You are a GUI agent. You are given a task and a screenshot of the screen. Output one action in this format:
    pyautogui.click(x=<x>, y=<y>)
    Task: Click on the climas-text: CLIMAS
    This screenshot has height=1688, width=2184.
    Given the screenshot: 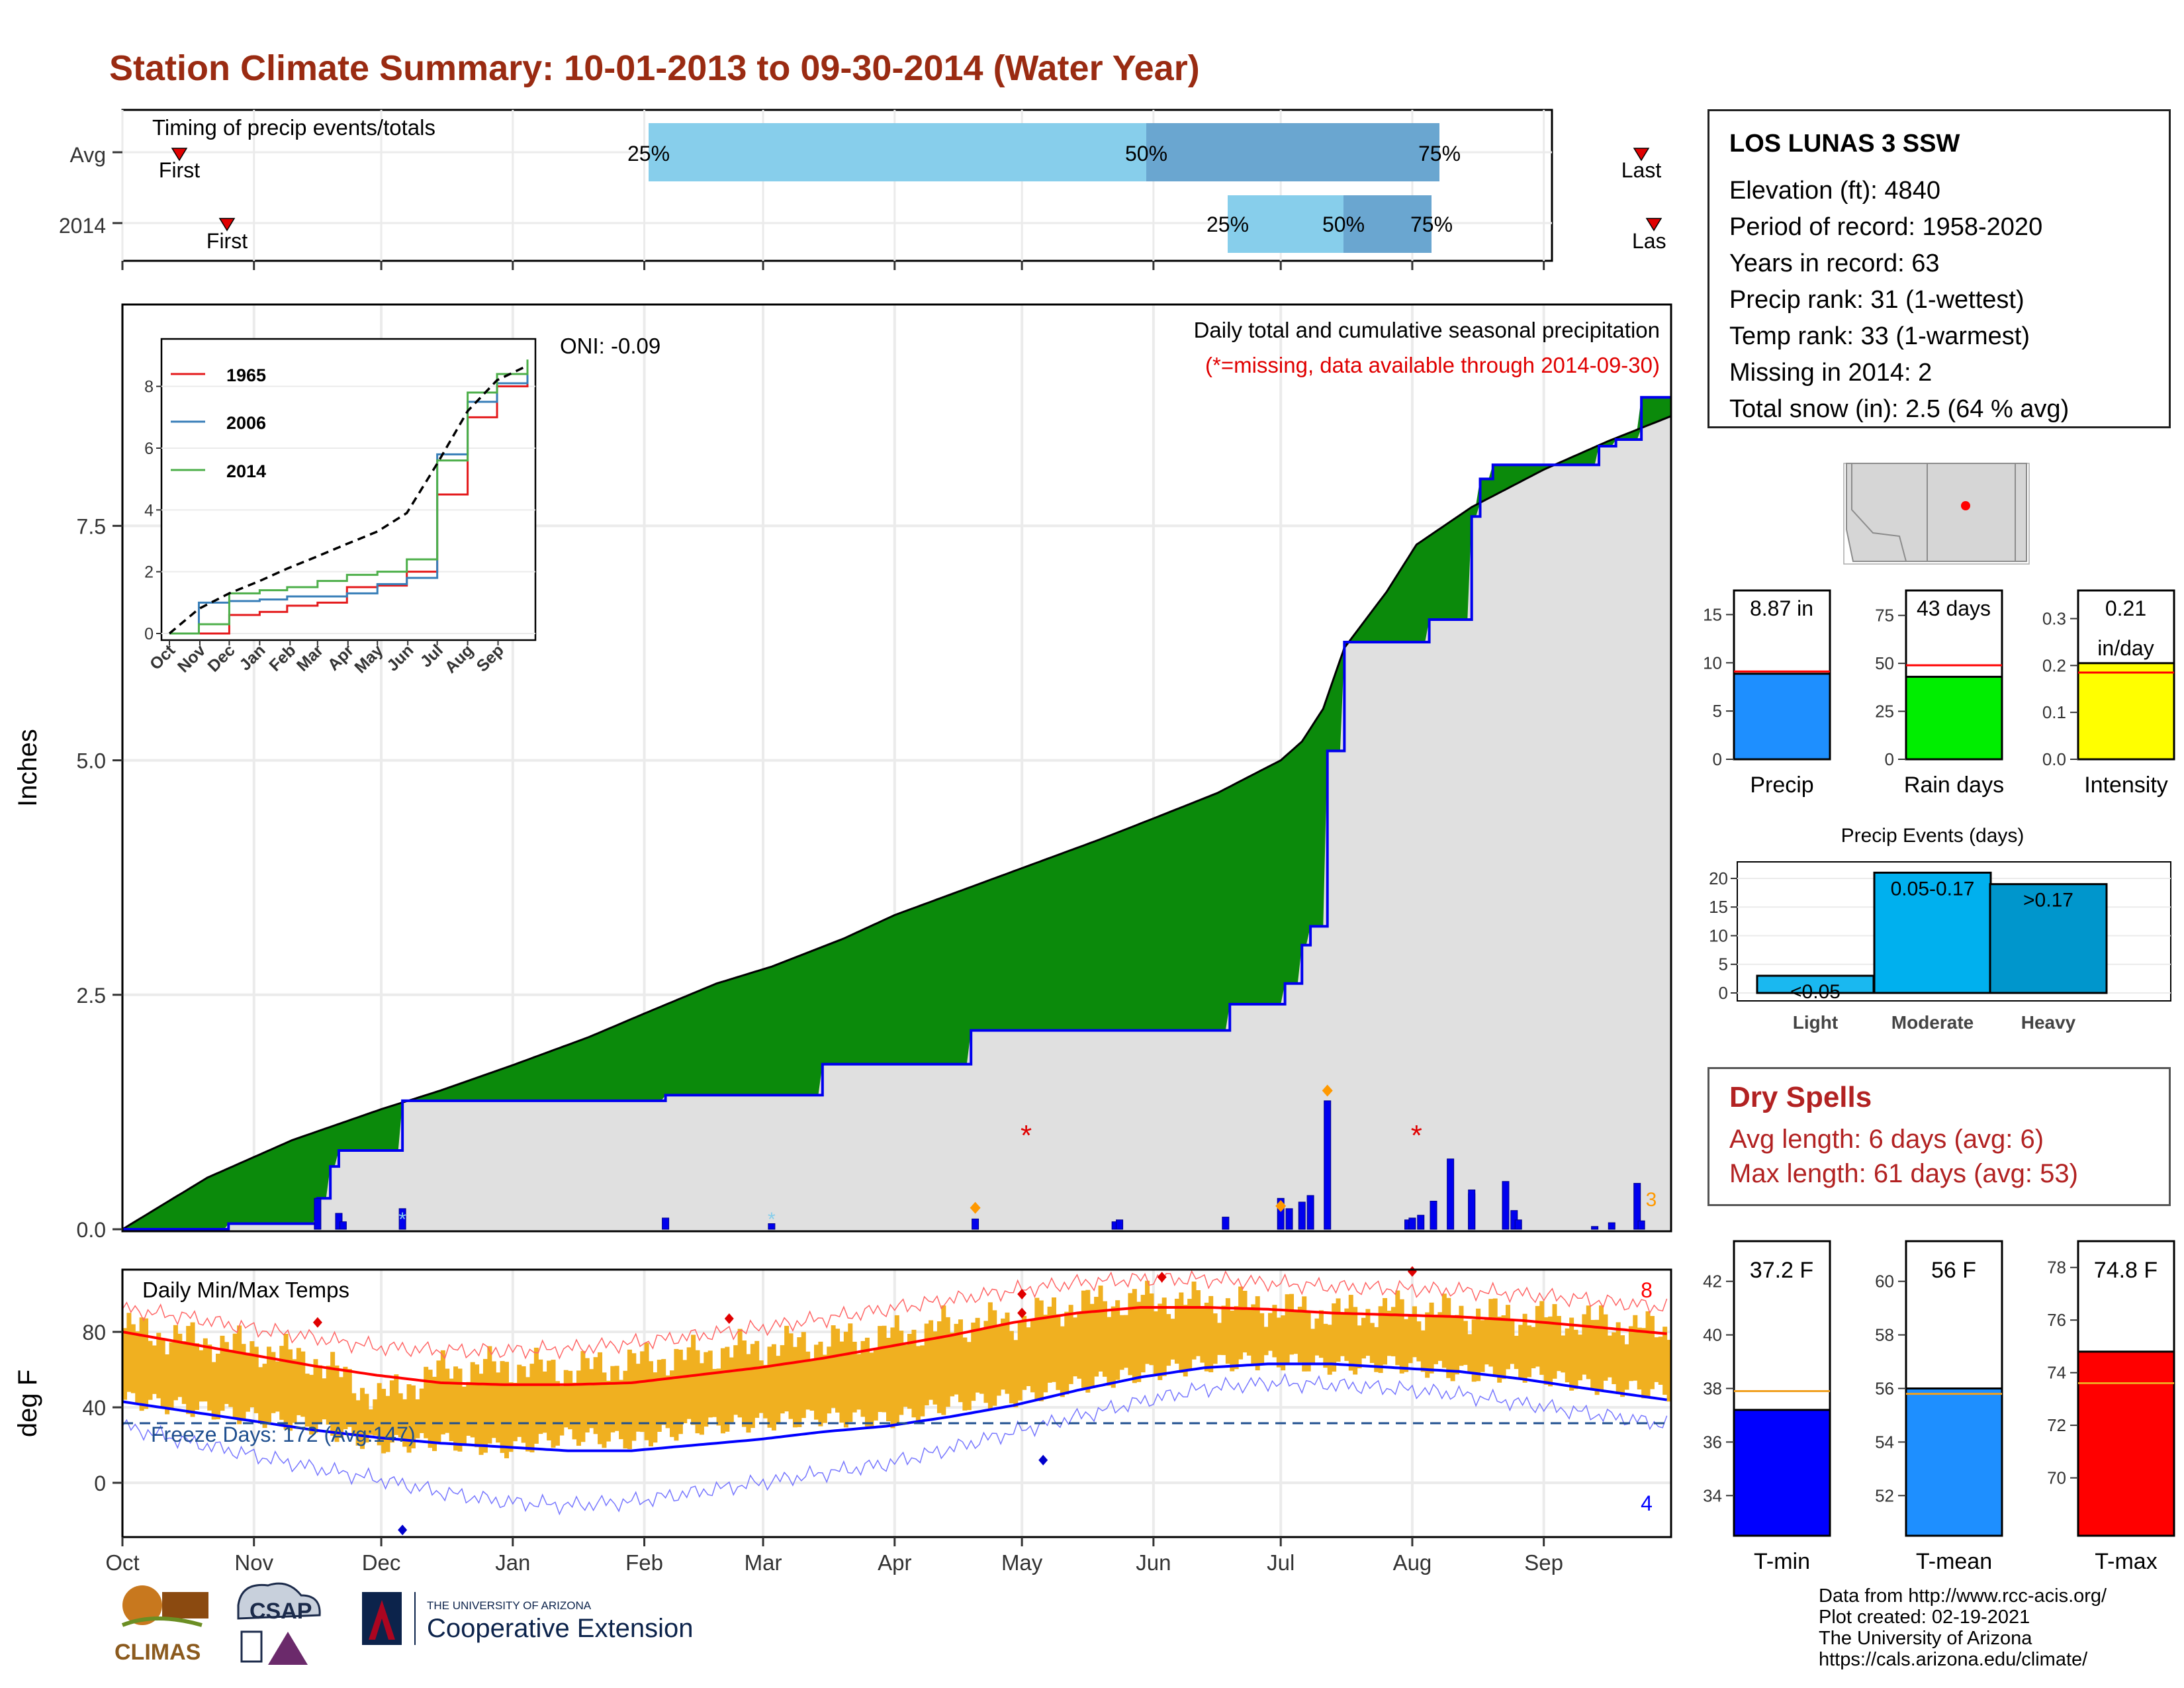 What is the action you would take?
    pyautogui.click(x=157, y=1652)
    